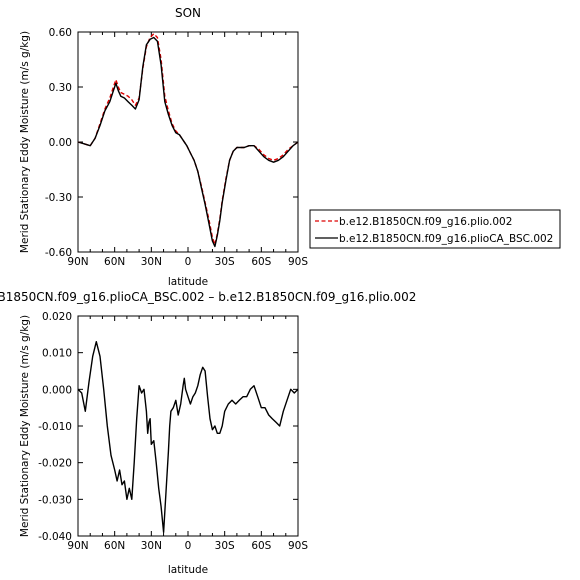 The height and width of the screenshot is (580, 580). What do you see at coordinates (188, 13) in the screenshot?
I see `top-title: SON` at bounding box center [188, 13].